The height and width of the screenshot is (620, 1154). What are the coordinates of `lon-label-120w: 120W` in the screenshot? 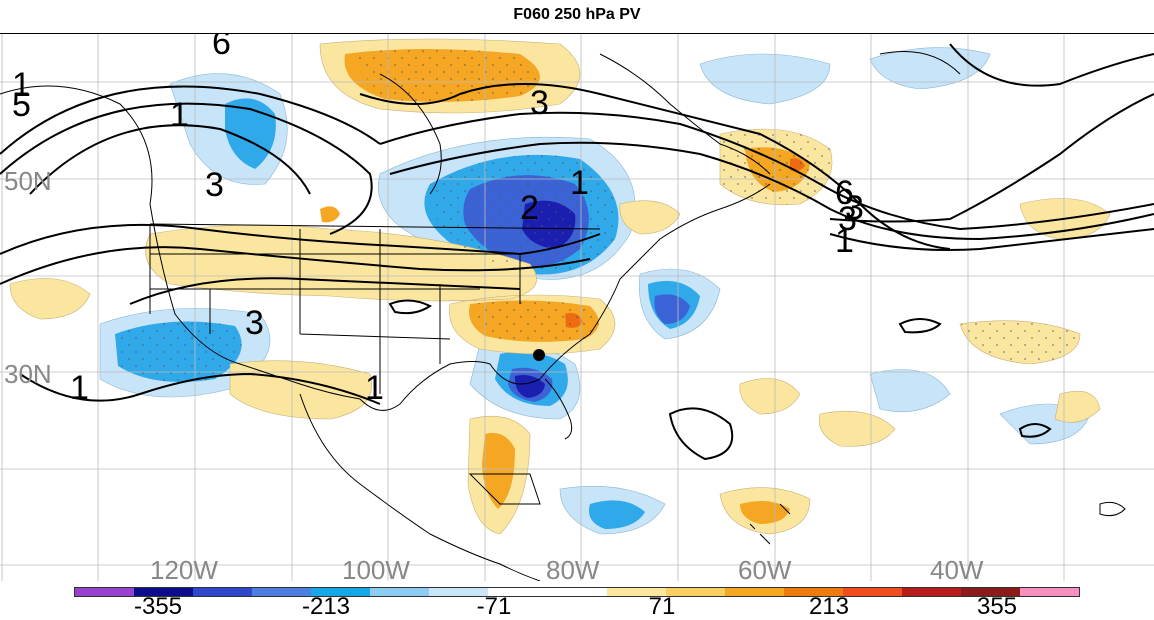 It's located at (184, 568).